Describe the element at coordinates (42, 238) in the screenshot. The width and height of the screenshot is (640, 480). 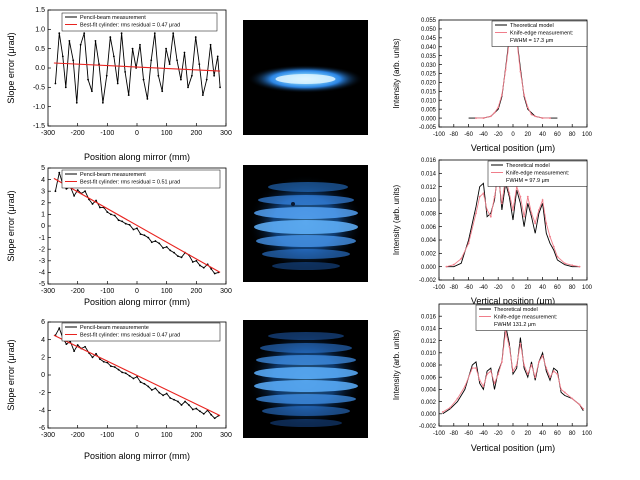
I see `y-tick-label: -1` at that location.